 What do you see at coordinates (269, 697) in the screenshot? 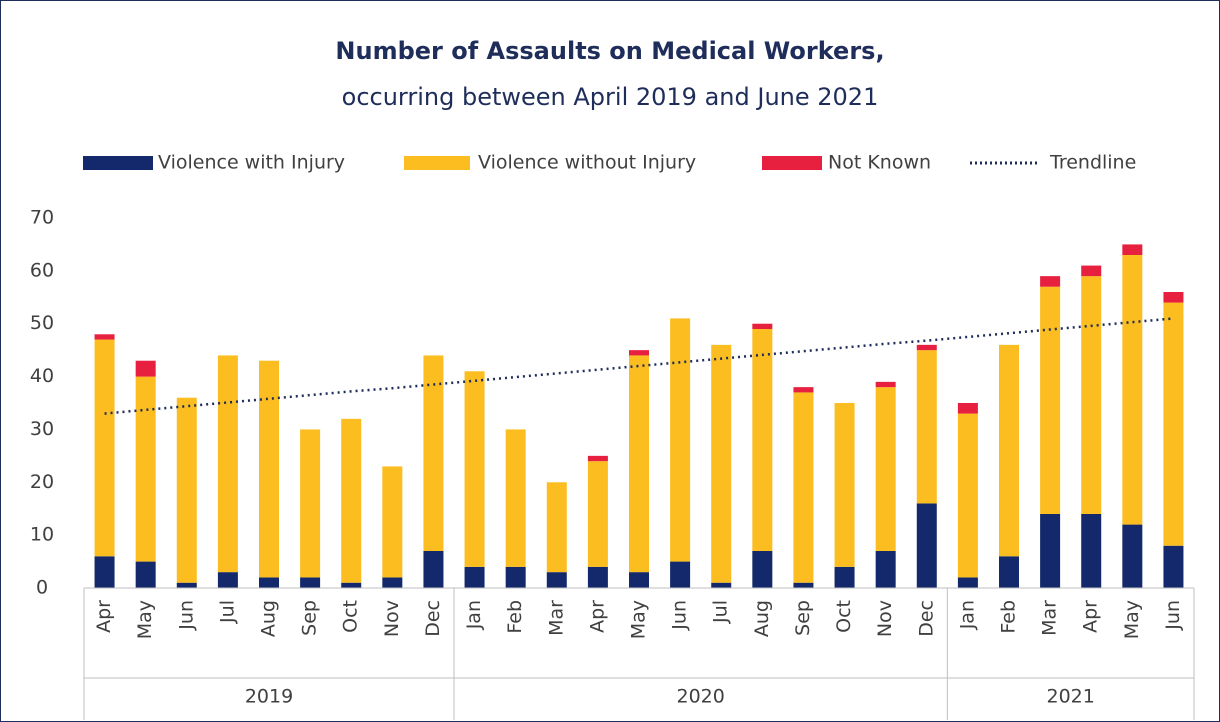
I see `group-label: 2019` at bounding box center [269, 697].